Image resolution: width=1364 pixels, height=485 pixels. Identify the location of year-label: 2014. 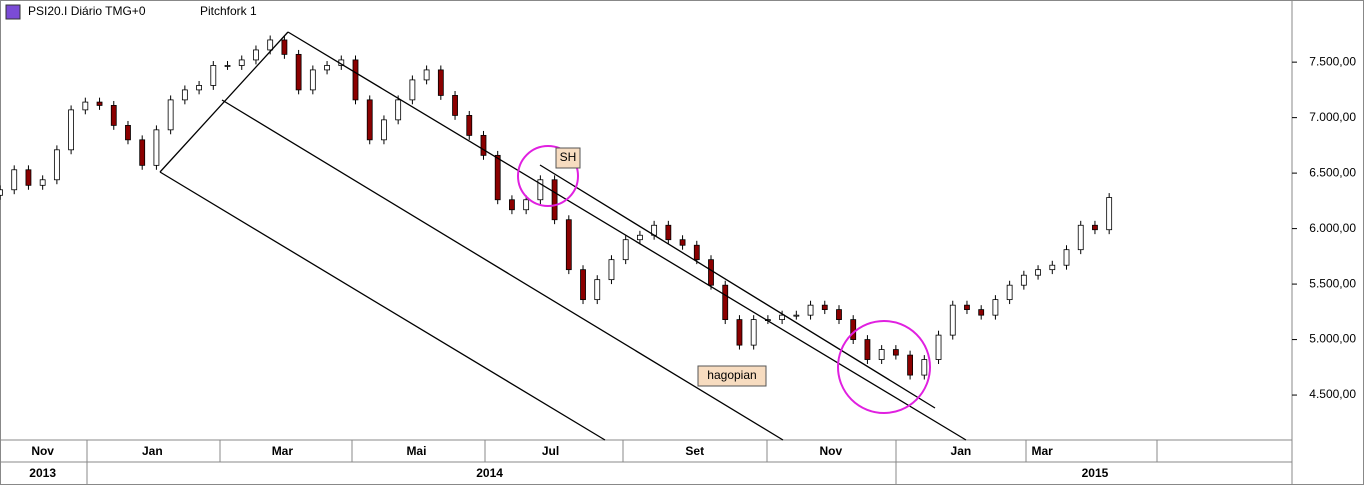
(489, 473).